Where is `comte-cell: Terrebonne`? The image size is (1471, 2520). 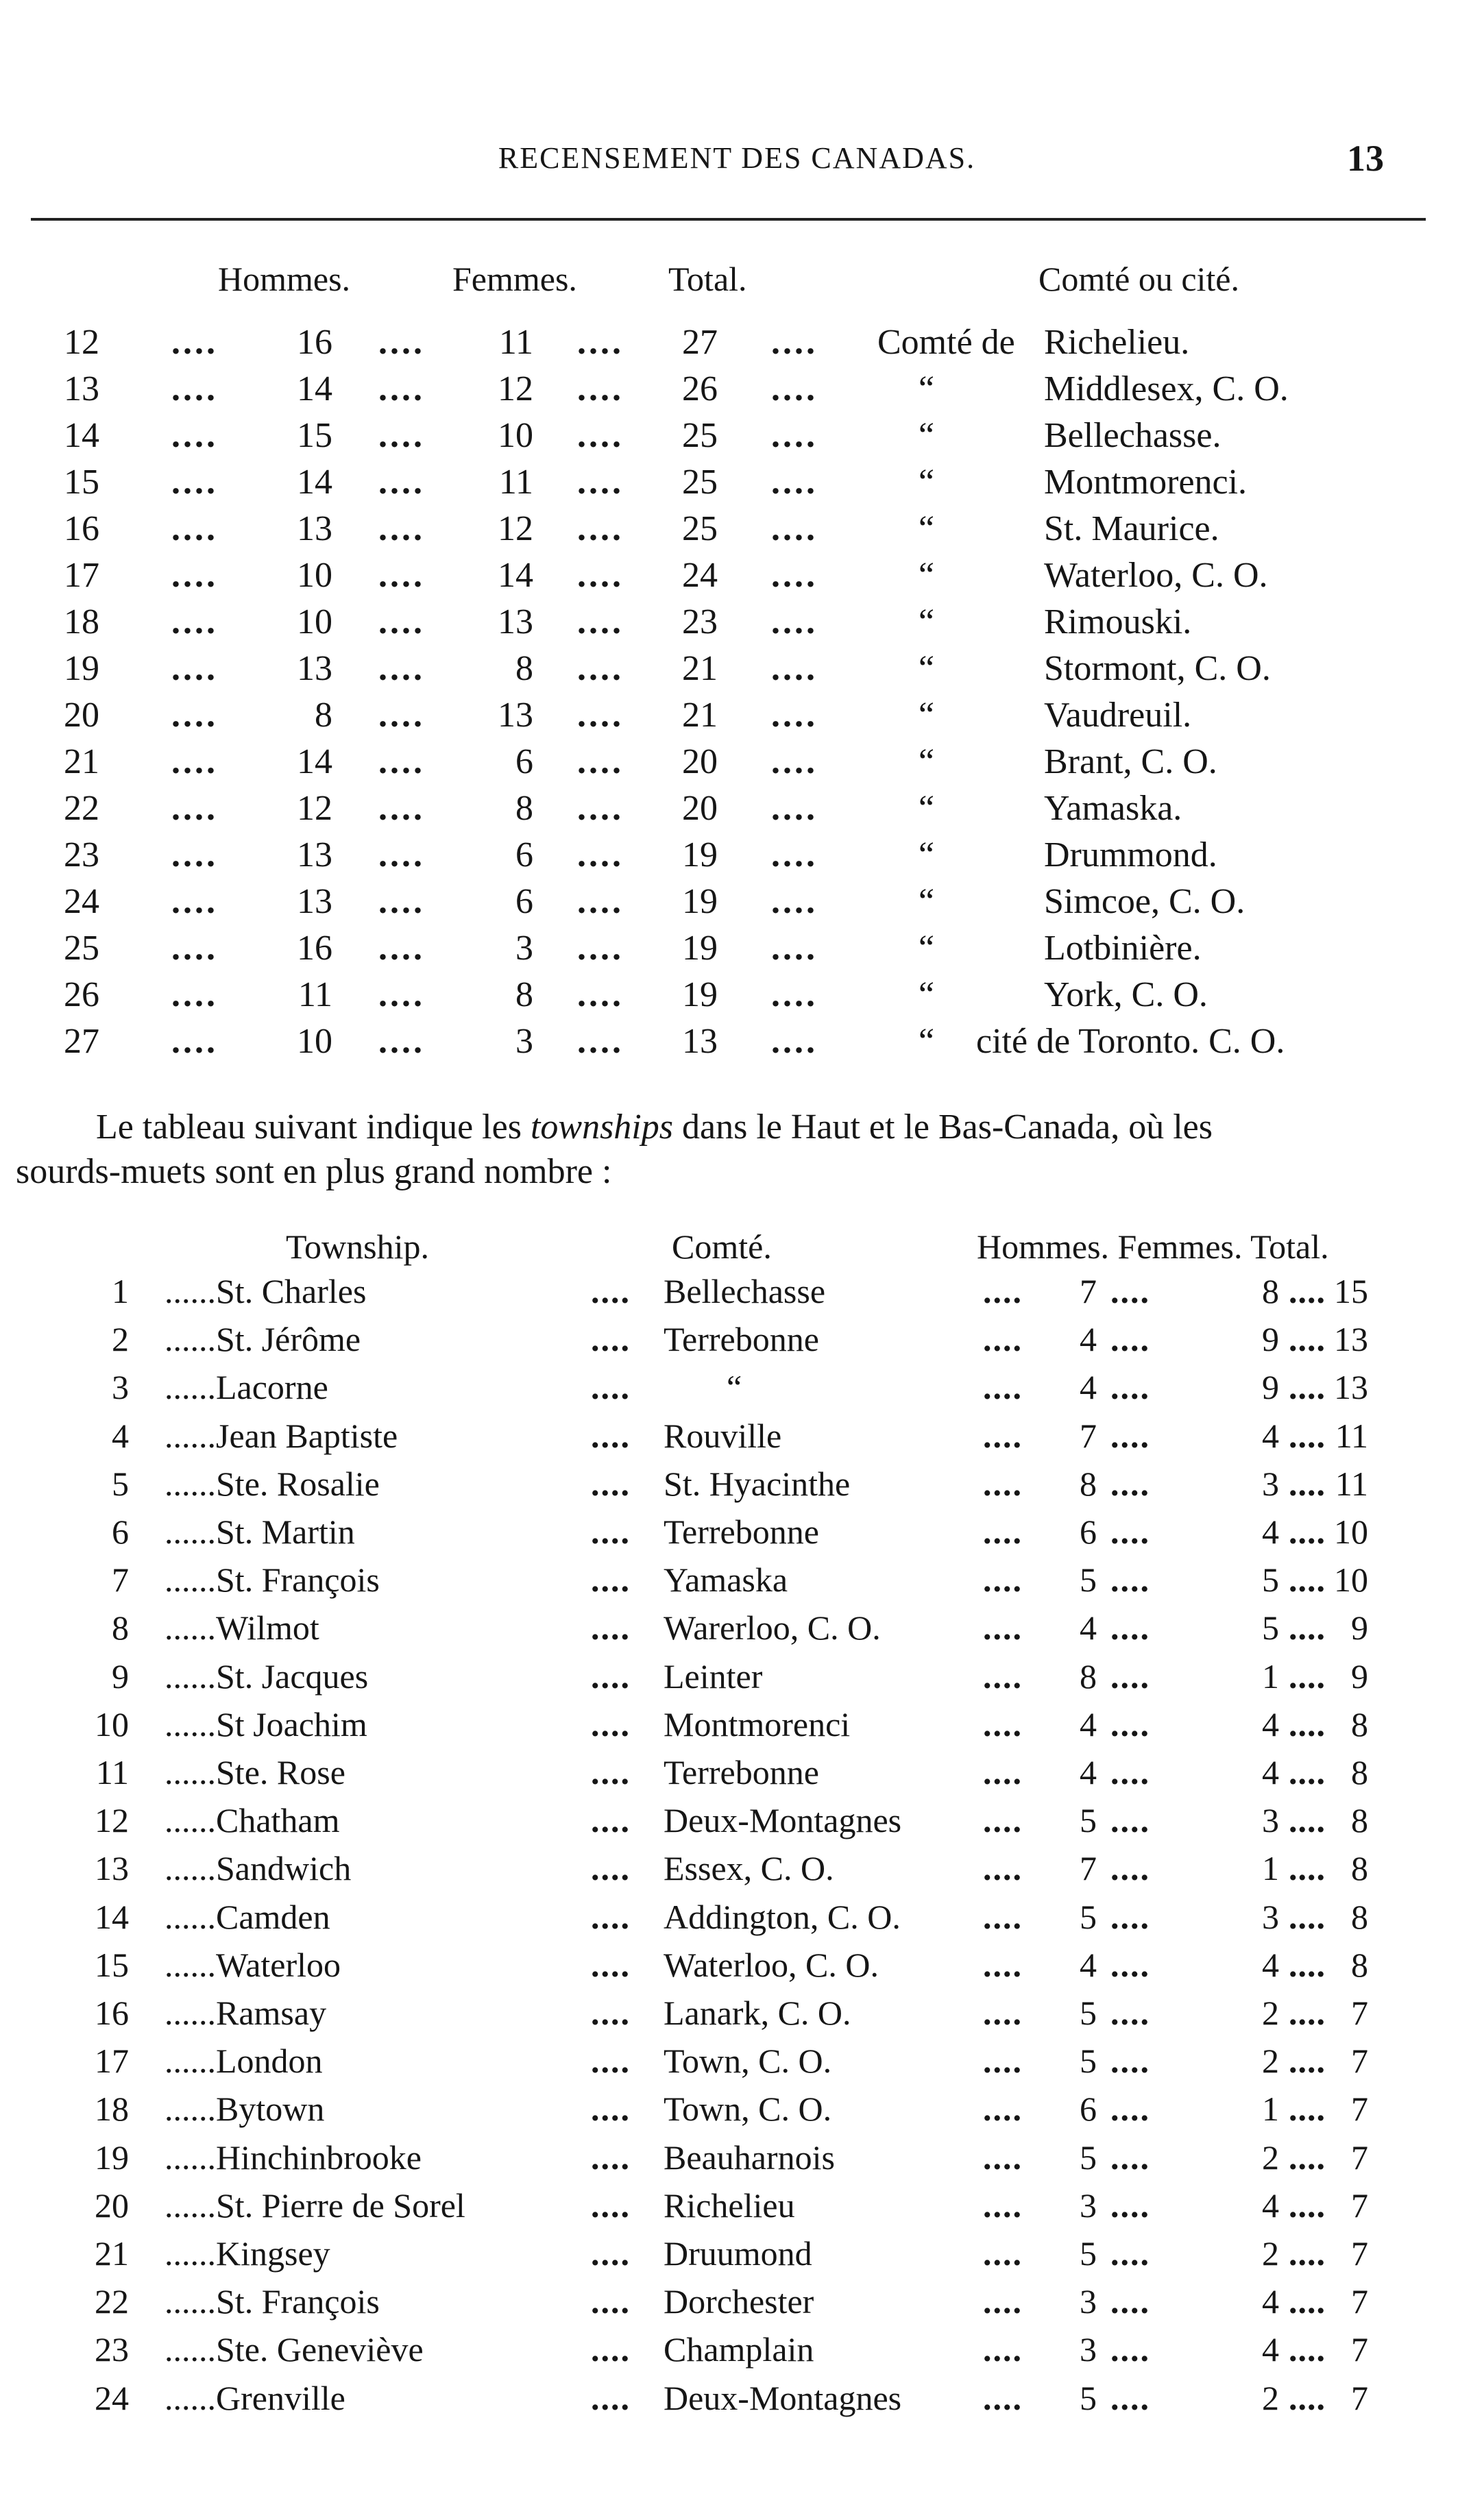 comte-cell: Terrebonne is located at coordinates (741, 1532).